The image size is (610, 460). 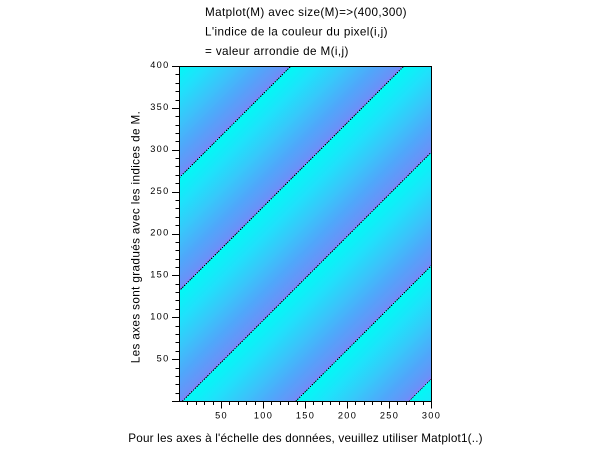 I want to click on svg-text: 350, so click(x=159, y=107).